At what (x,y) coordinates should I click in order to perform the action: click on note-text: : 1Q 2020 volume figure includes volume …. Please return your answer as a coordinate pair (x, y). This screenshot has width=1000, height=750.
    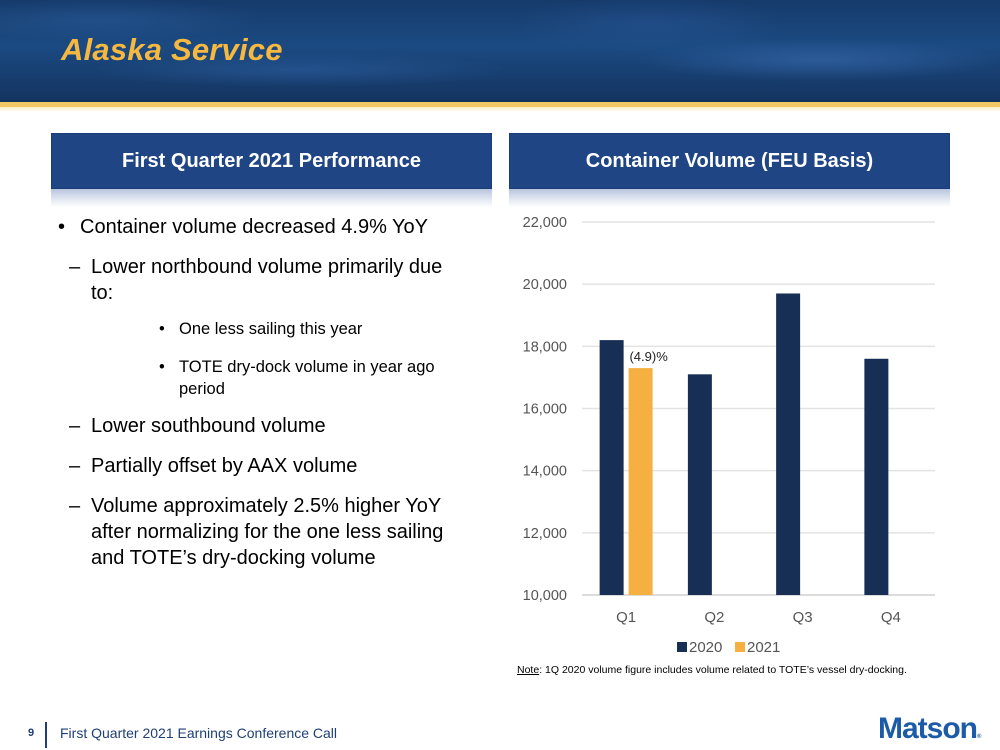
    Looking at the image, I should click on (723, 670).